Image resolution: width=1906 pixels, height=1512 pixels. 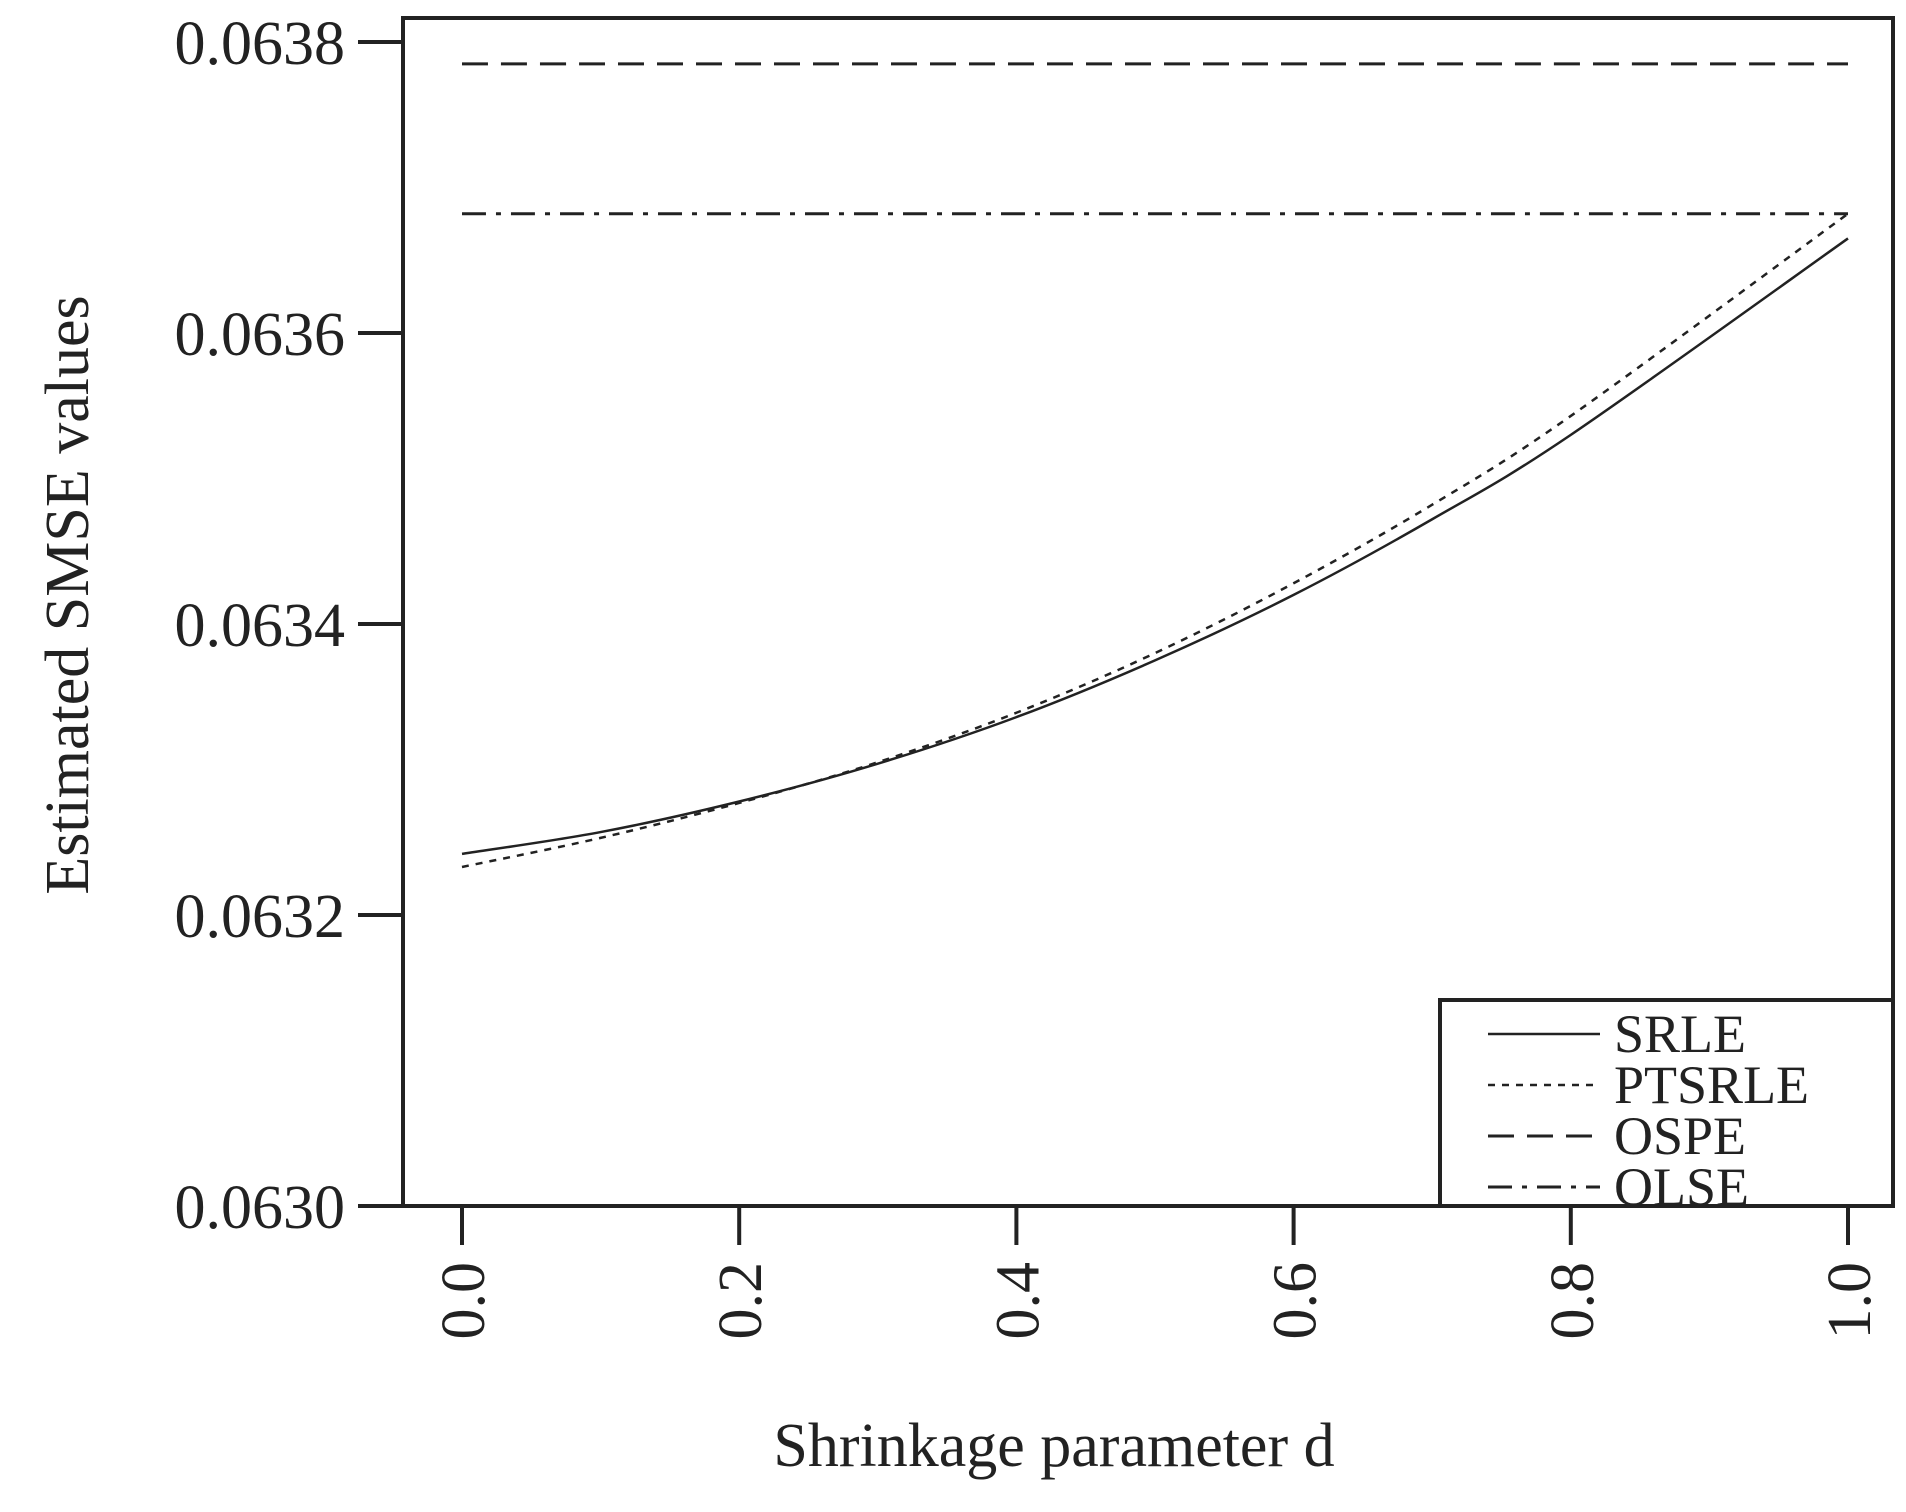 I want to click on x-tick-label: 0.0, so click(x=464, y=1301).